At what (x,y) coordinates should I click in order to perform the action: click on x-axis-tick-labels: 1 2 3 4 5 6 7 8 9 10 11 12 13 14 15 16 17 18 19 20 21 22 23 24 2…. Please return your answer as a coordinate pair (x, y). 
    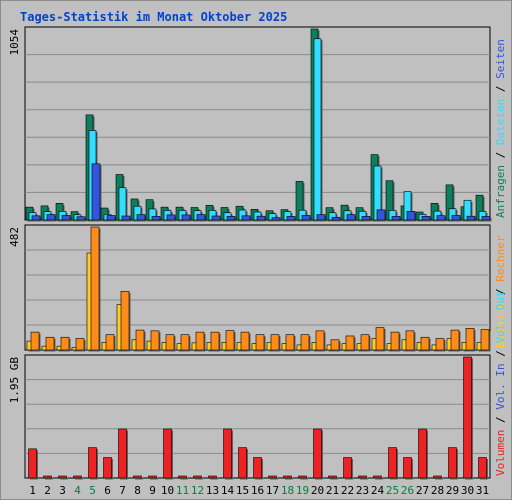
    Looking at the image, I should click on (259, 490).